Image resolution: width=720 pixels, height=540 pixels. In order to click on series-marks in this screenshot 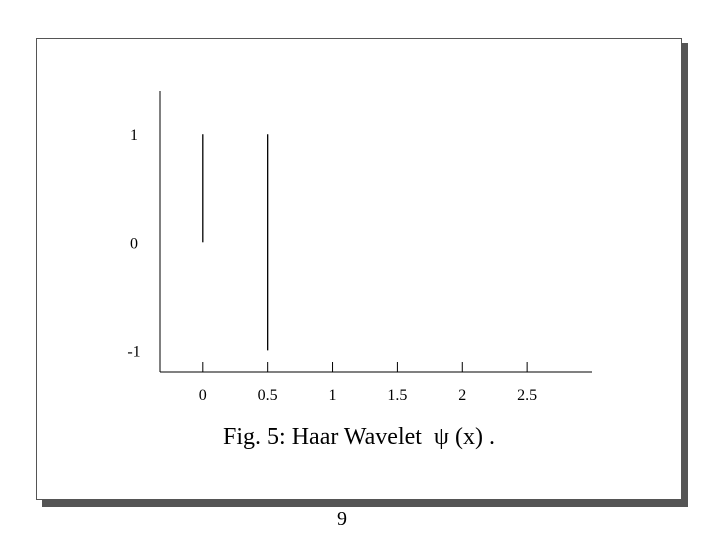, I will do `click(235, 242)`.